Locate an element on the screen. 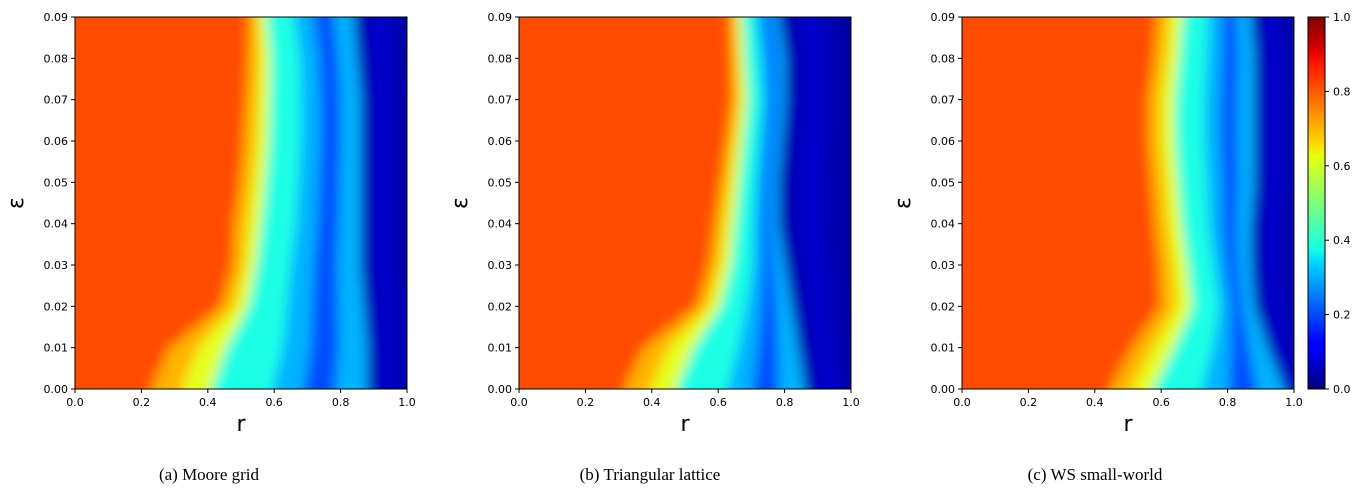  panel-caption: (c) WS small-world is located at coordinates (1095, 474).